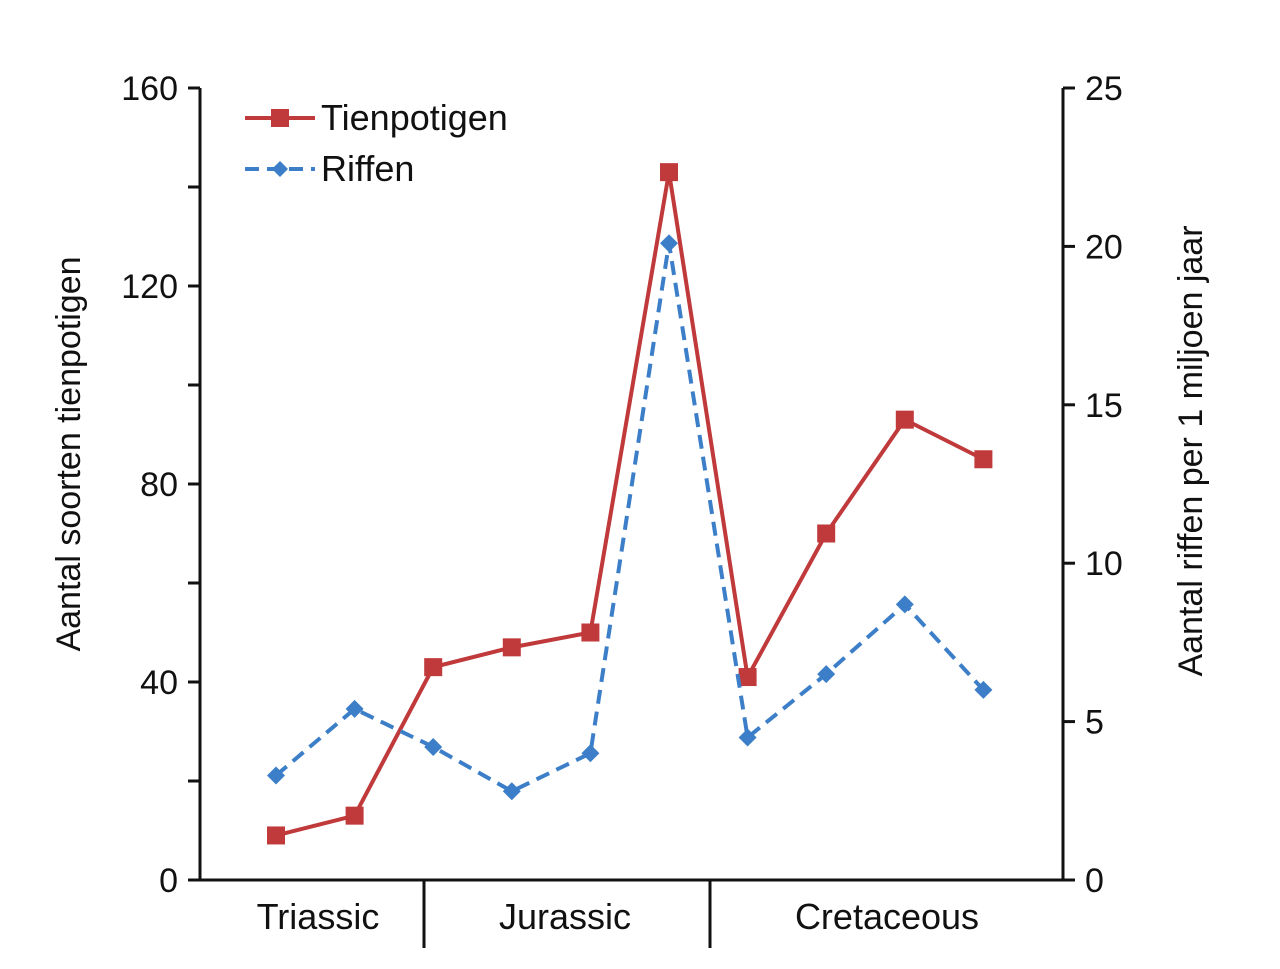  Describe the element at coordinates (1094, 723) in the screenshot. I see `y2-tick-label: 5` at that location.